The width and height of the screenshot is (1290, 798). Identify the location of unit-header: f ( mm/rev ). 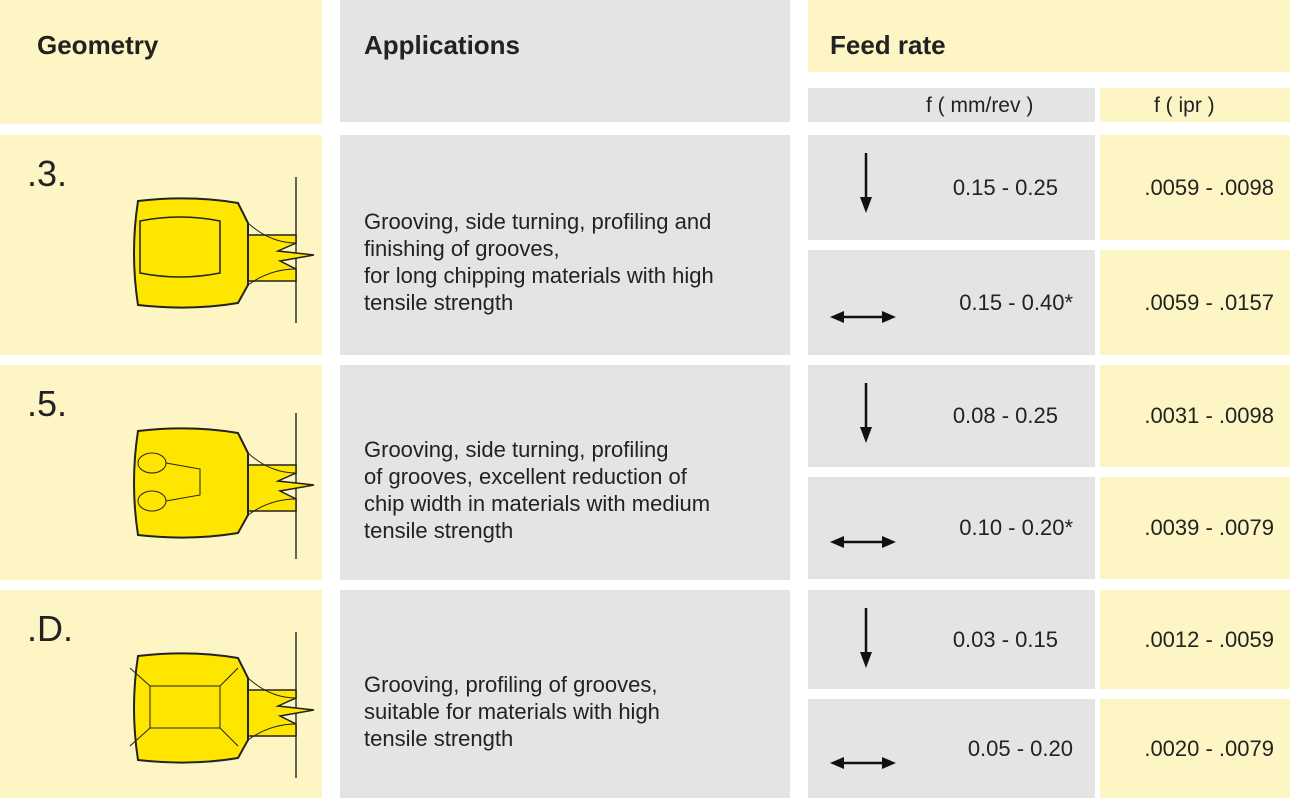
(951, 105).